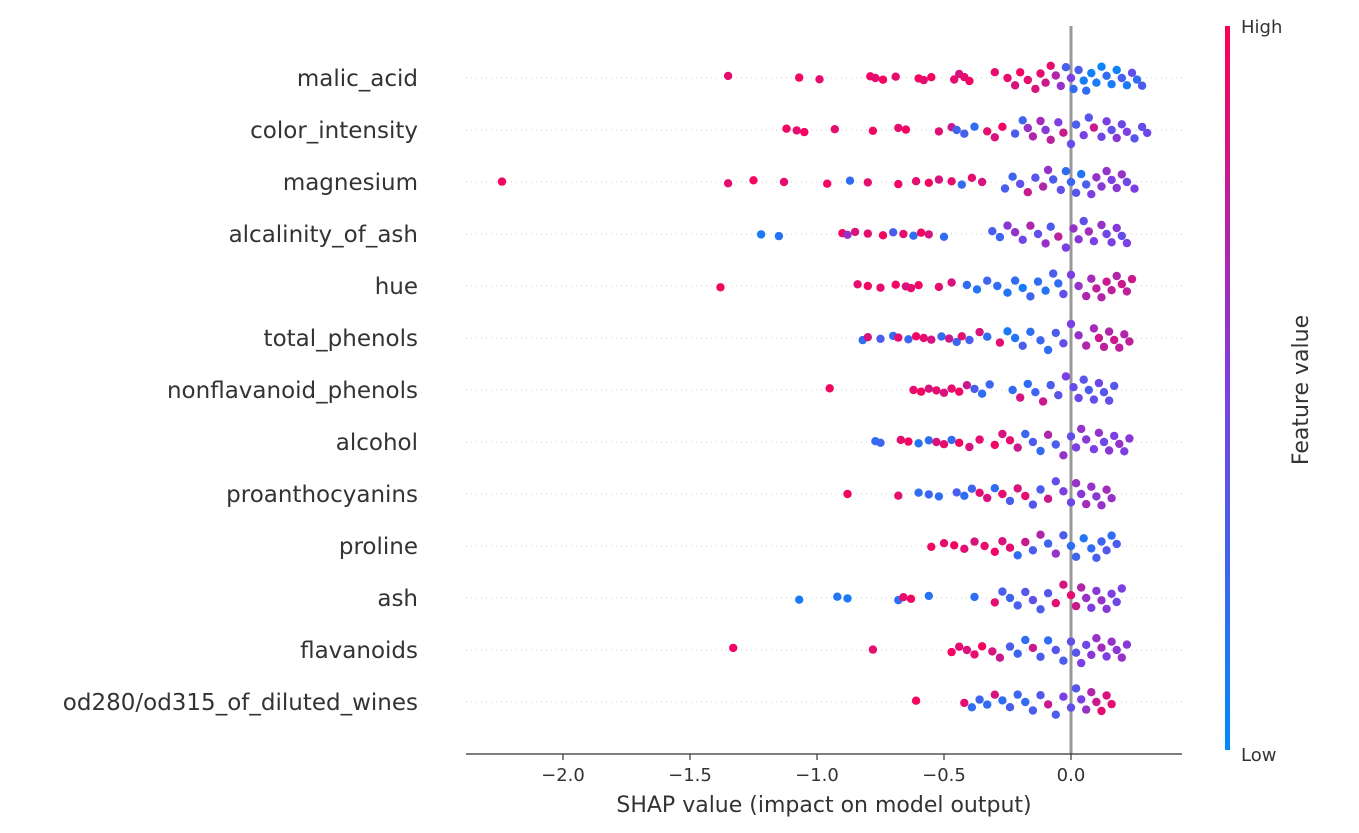 The height and width of the screenshot is (833, 1359). What do you see at coordinates (378, 547) in the screenshot?
I see `feature-label: proline` at bounding box center [378, 547].